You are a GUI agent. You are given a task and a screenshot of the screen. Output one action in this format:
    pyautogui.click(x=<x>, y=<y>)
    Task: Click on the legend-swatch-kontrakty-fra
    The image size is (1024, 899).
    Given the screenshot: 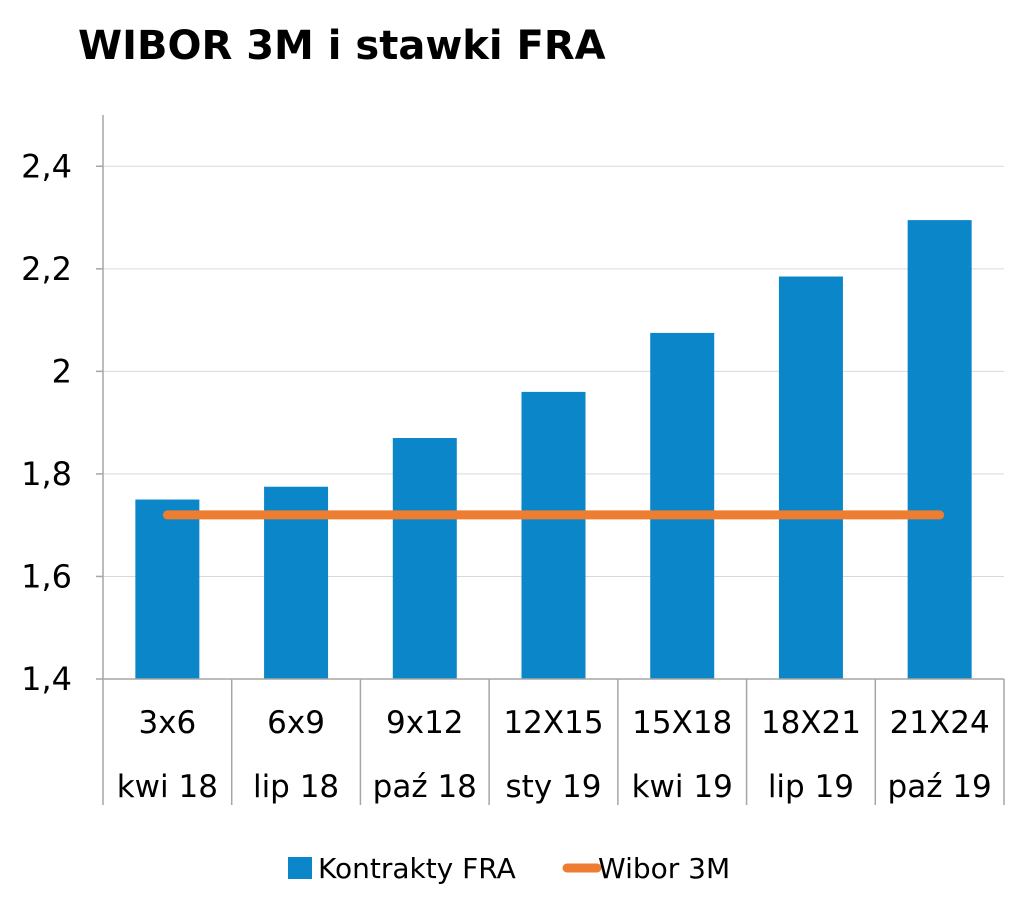 What is the action you would take?
    pyautogui.click(x=300, y=868)
    